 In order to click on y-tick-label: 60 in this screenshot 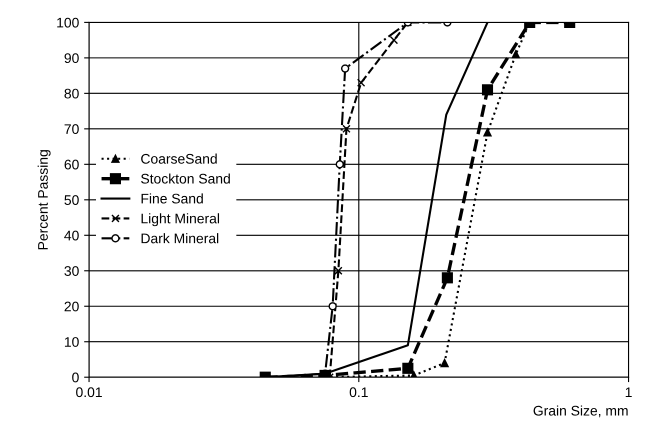, I will do `click(71, 165)`.